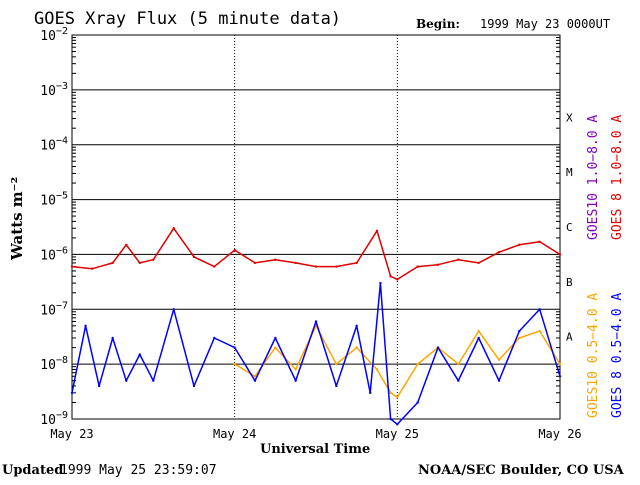 This screenshot has height=485, width=640. Describe the element at coordinates (54, 227) in the screenshot. I see `y-axis-ticks: 10⁻² 10⁻³ 10⁻⁴ 10⁻⁵ 10⁻⁶ 10⁻⁷ 10⁻⁸ 10⁻⁹` at that location.